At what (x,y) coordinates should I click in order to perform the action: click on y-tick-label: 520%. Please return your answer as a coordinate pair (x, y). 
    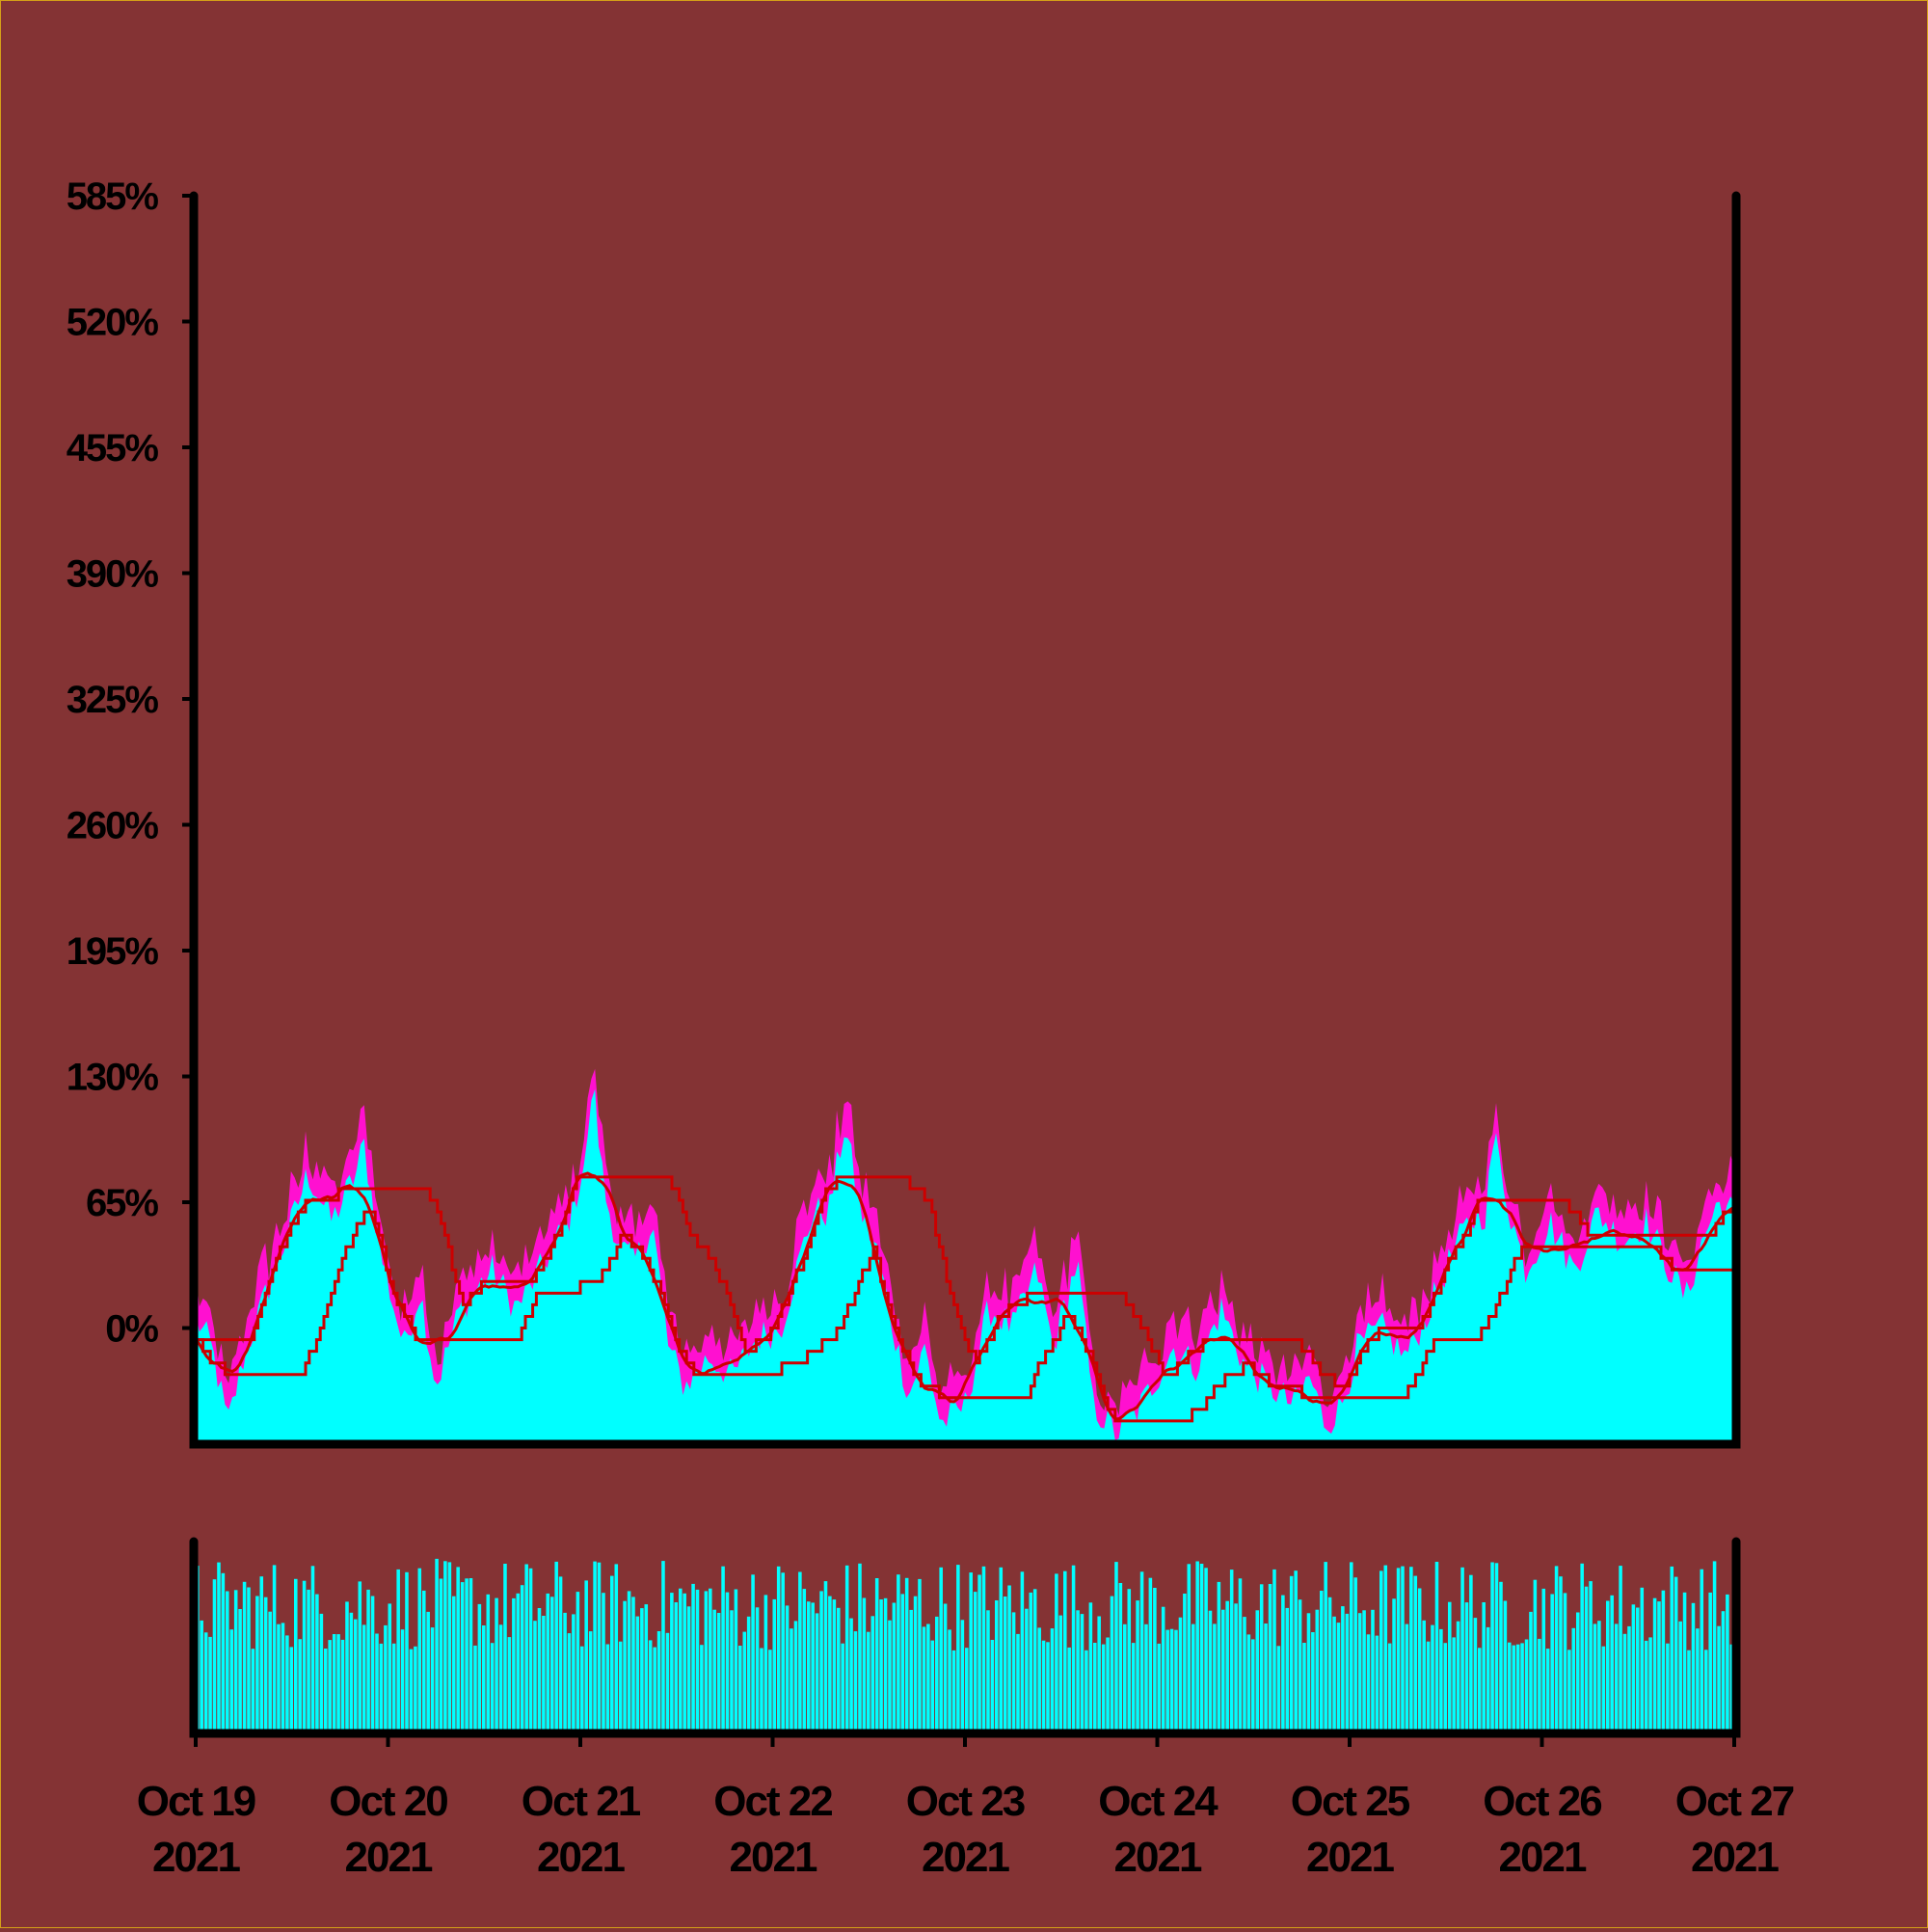
    Looking at the image, I should click on (113, 323).